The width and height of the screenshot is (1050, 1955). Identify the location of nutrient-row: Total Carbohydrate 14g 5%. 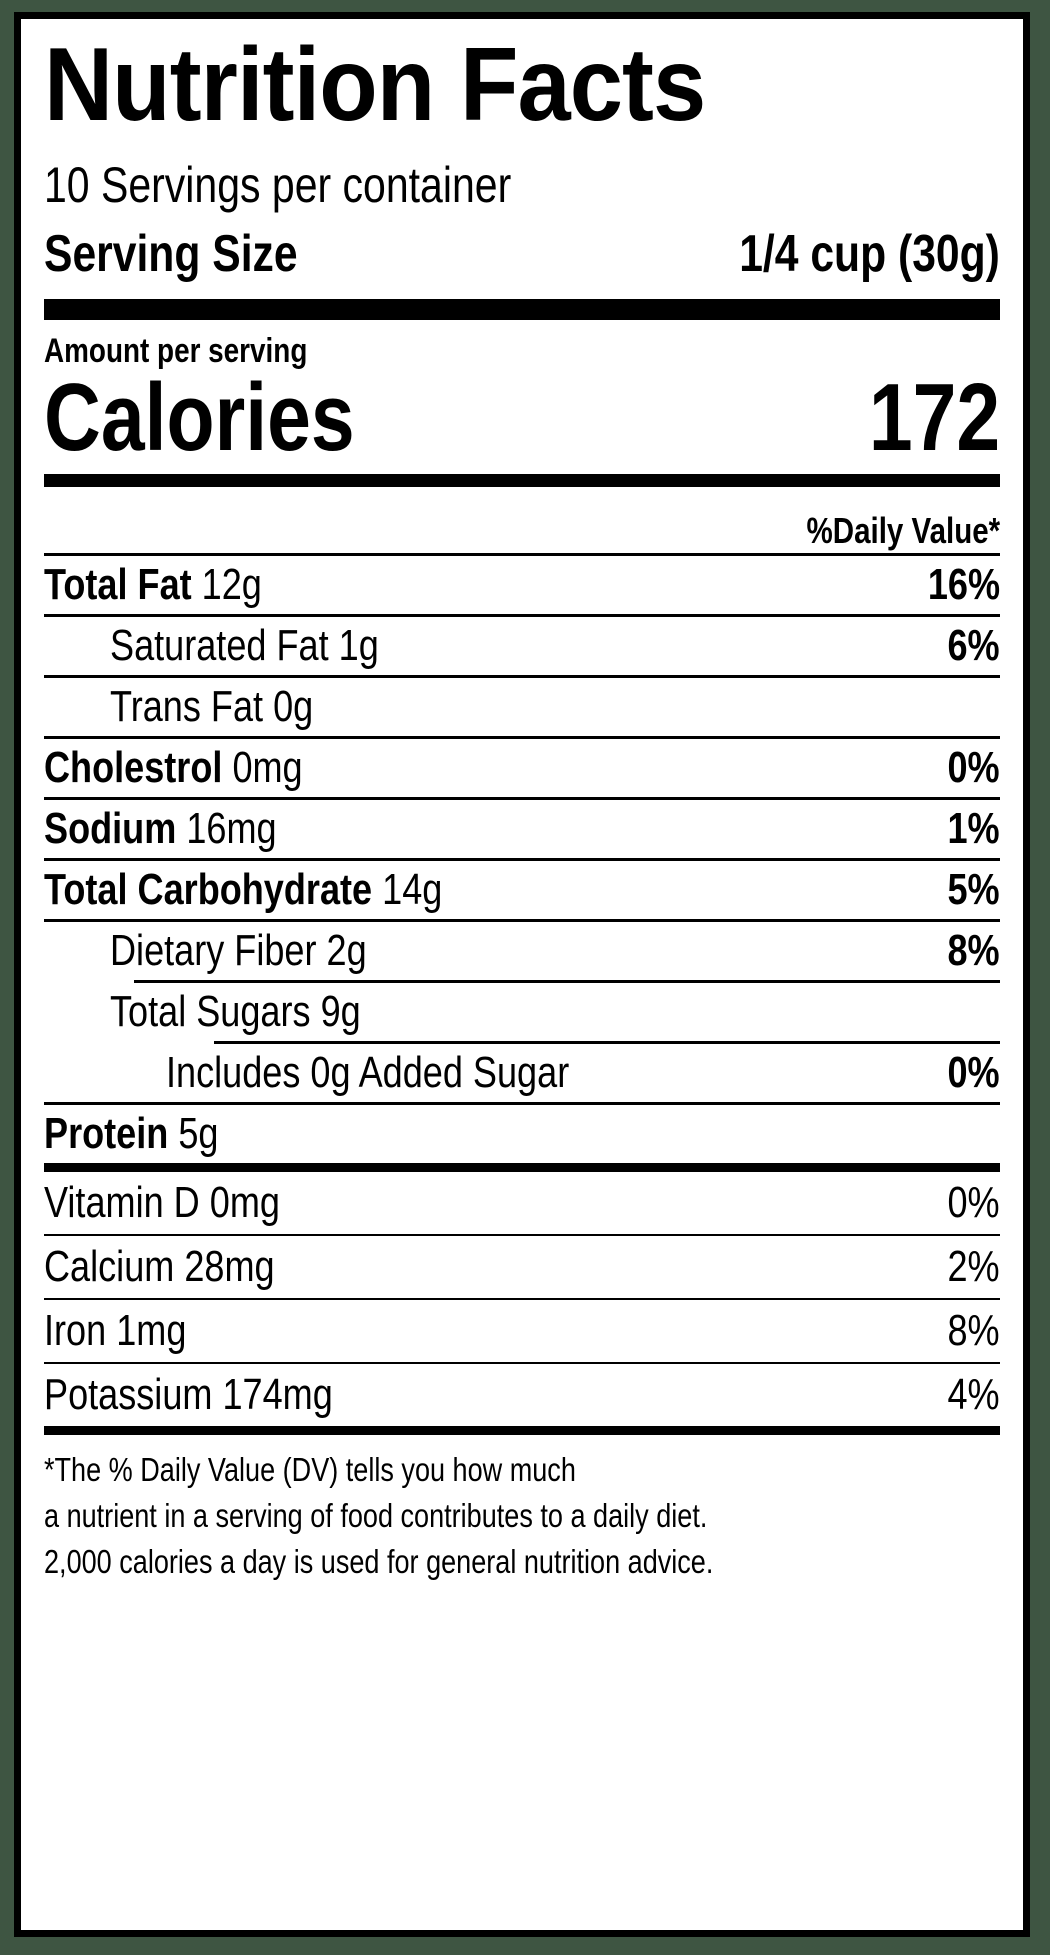
(522, 890).